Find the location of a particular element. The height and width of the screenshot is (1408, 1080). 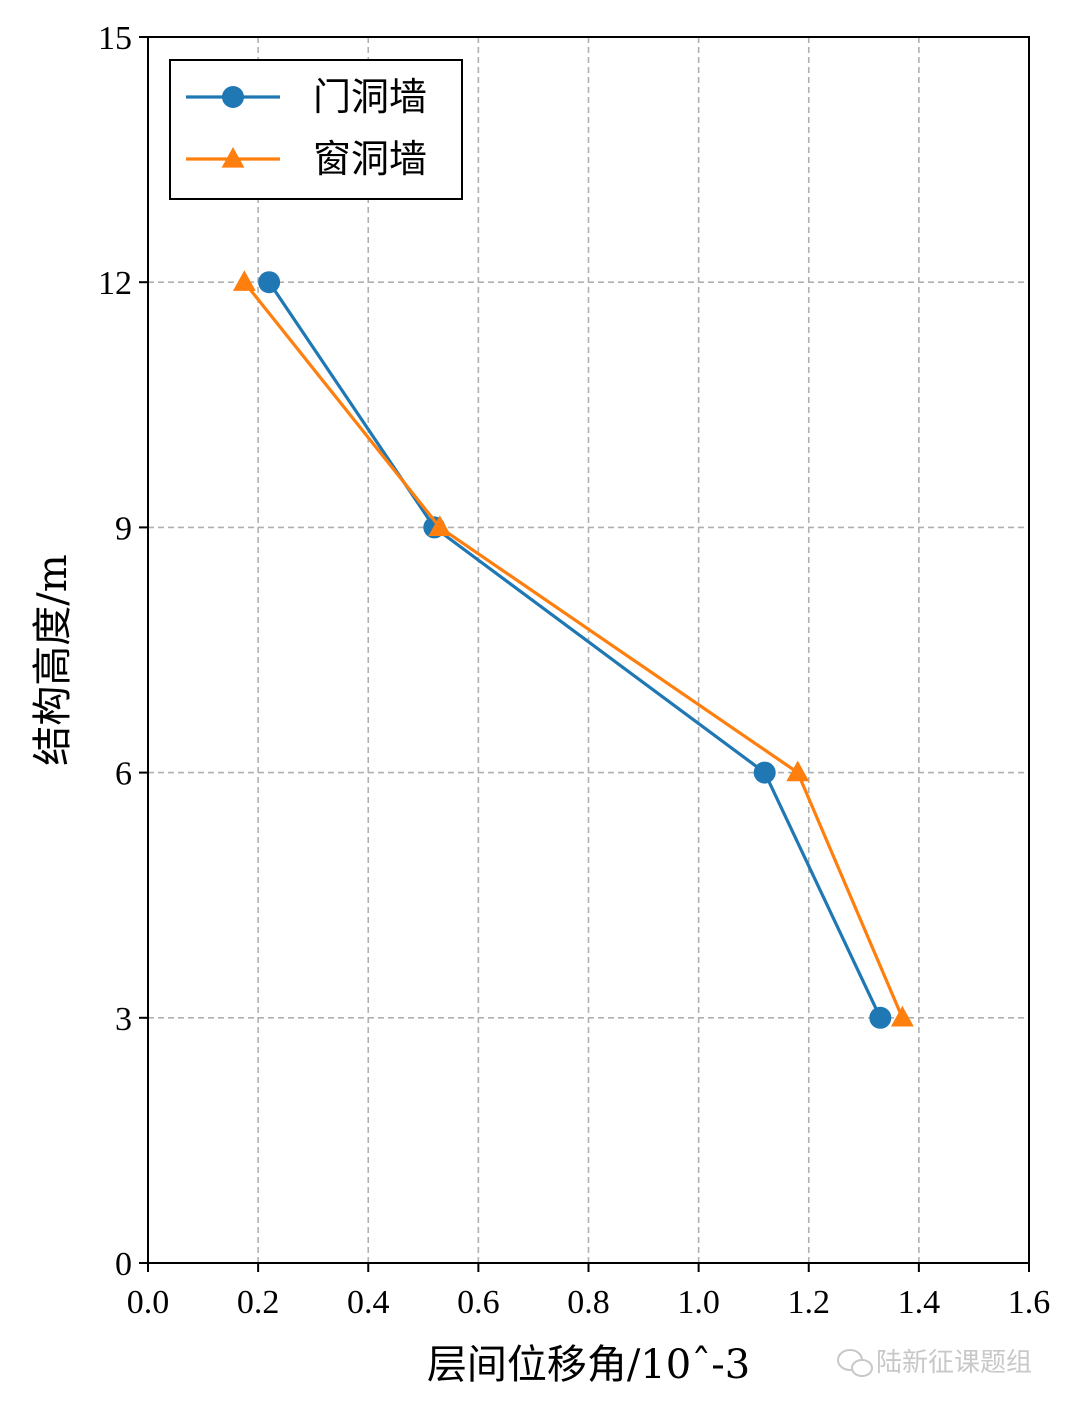

x-tick-label: 1.6 is located at coordinates (1029, 1302).